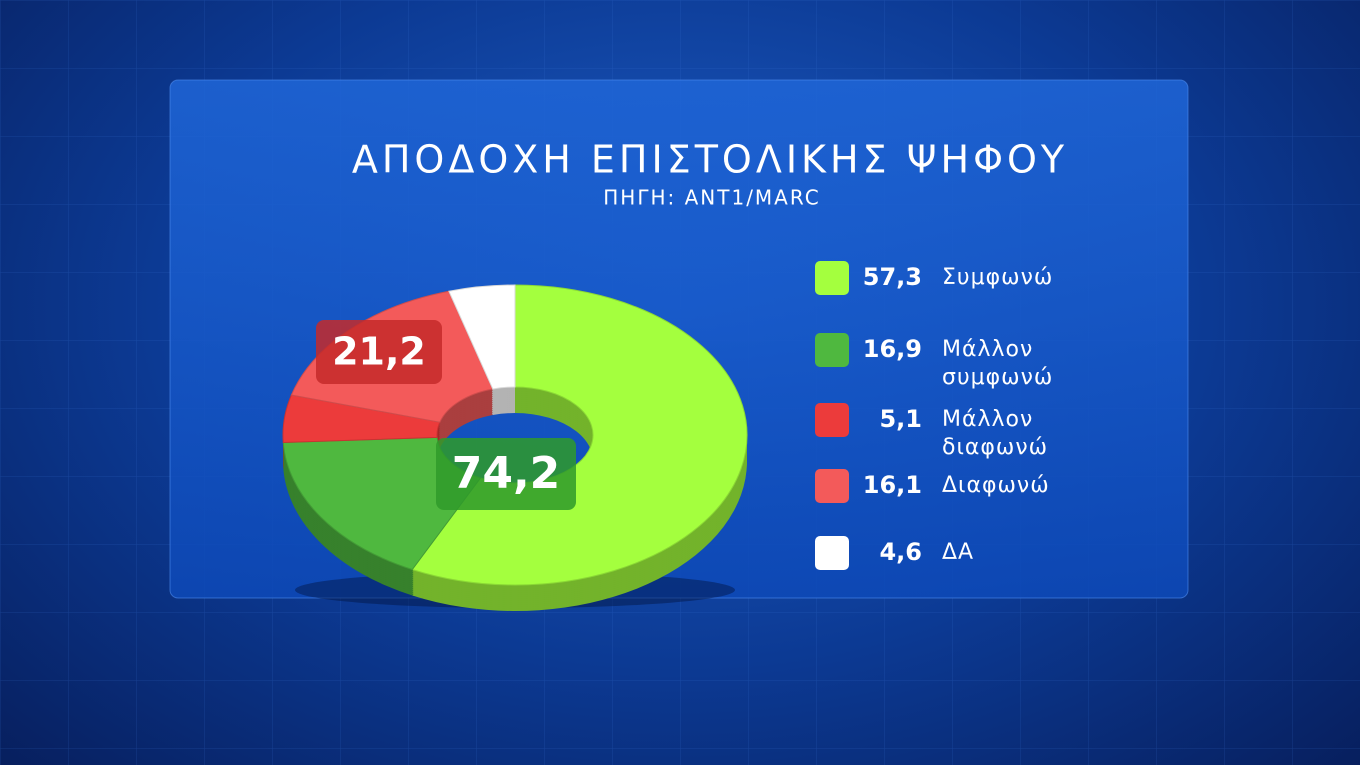 This screenshot has height=765, width=1360. What do you see at coordinates (900, 552) in the screenshot?
I see `legend-value: 4,6` at bounding box center [900, 552].